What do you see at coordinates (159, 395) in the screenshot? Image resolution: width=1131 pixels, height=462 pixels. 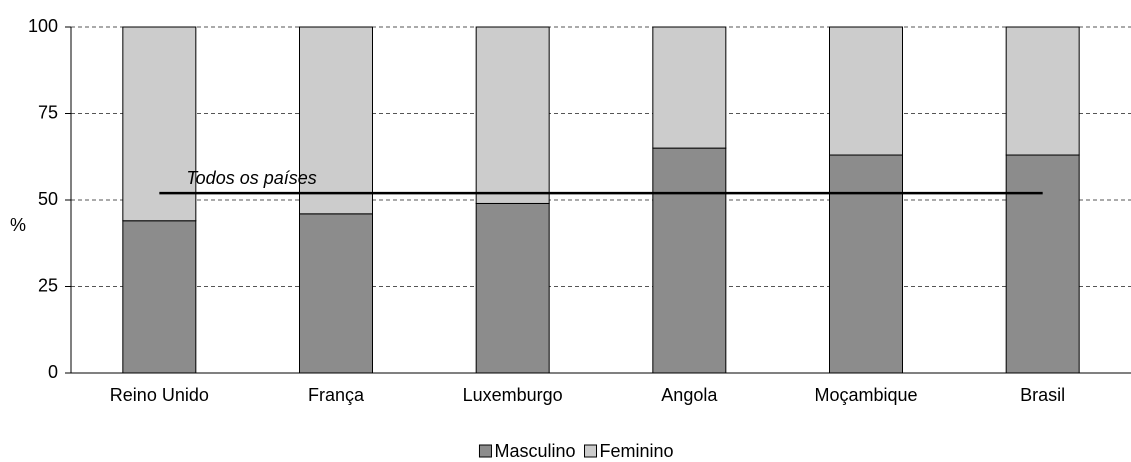 I see `x-tick-label: Reino Unido` at bounding box center [159, 395].